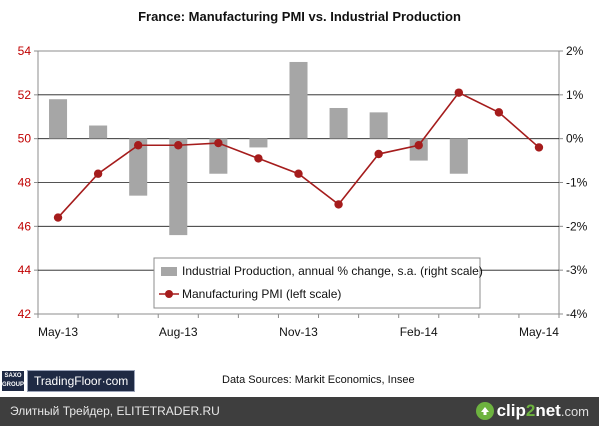  What do you see at coordinates (577, 270) in the screenshot?
I see `right-axis-label: -3%` at bounding box center [577, 270].